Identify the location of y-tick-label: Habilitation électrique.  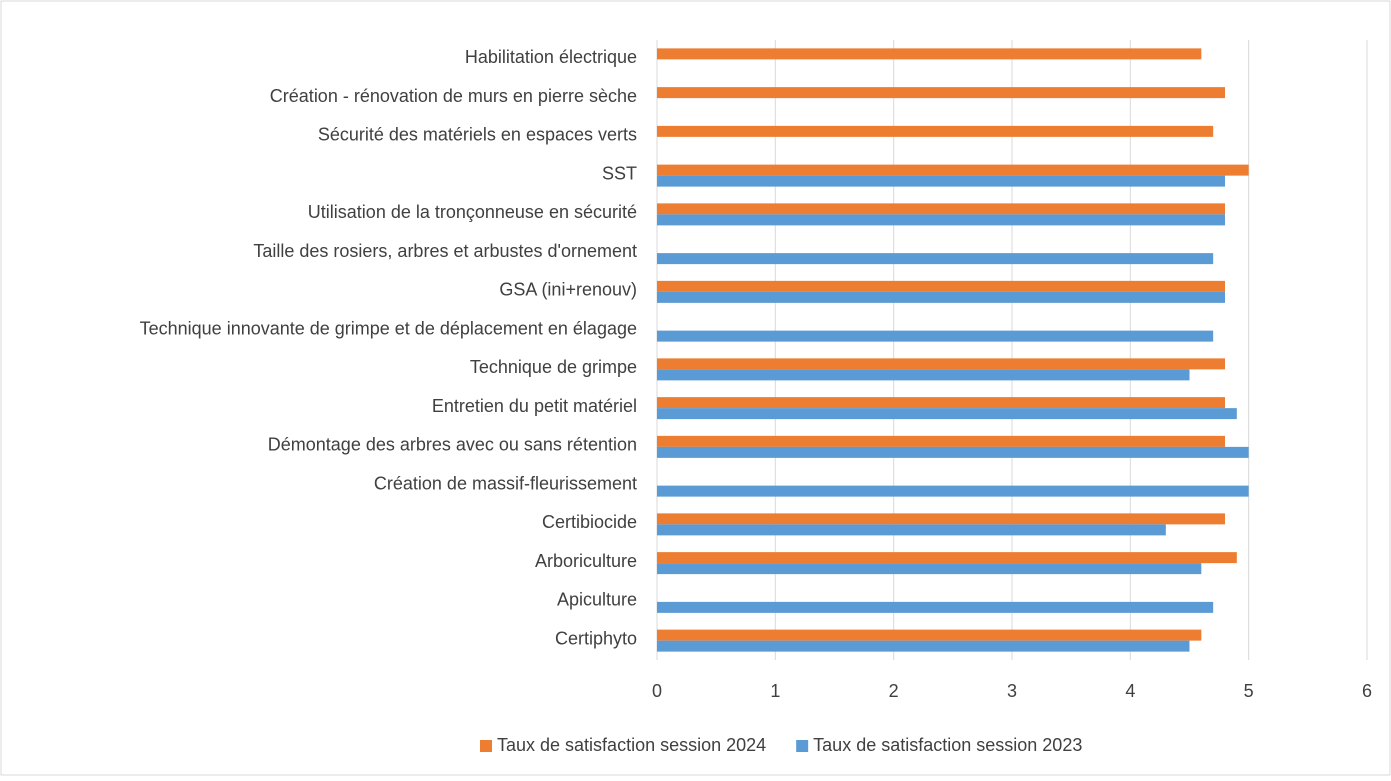
(551, 57).